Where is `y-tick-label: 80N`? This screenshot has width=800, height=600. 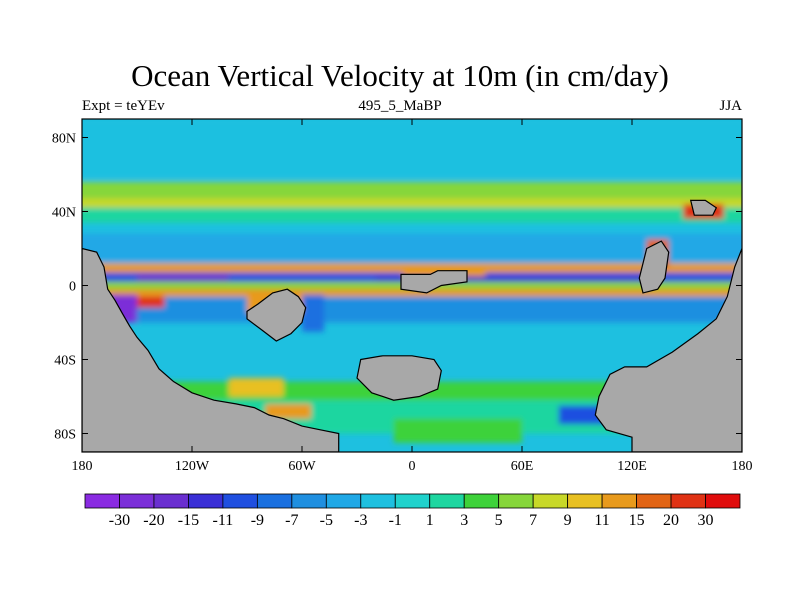 y-tick-label: 80N is located at coordinates (64, 139).